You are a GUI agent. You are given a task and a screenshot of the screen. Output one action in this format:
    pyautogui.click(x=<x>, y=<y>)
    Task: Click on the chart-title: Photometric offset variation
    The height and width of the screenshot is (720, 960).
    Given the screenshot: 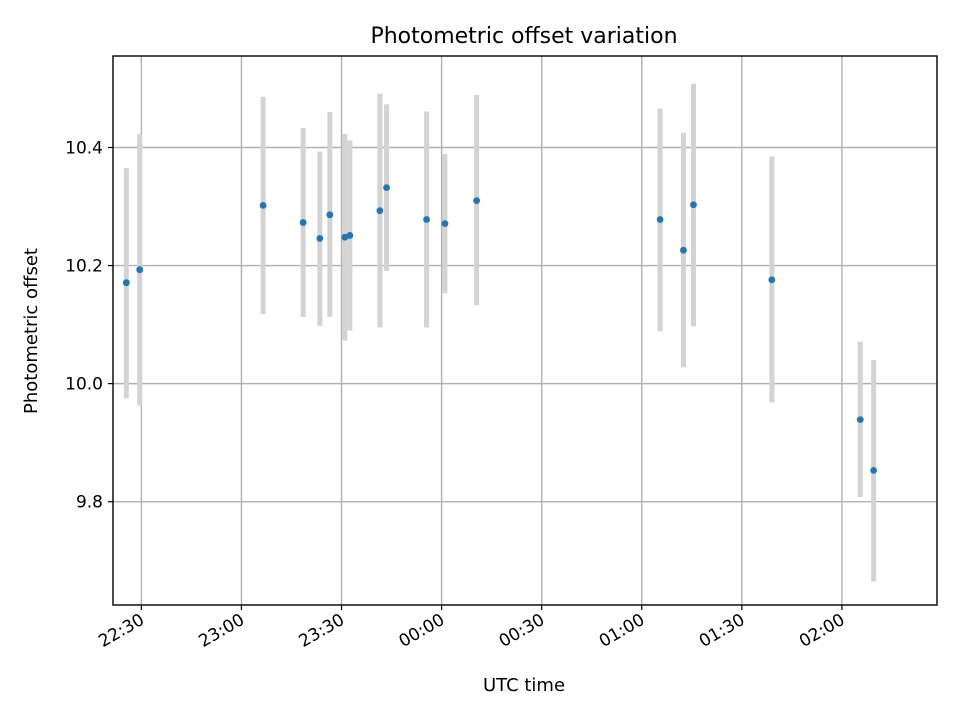 What is the action you would take?
    pyautogui.click(x=523, y=36)
    